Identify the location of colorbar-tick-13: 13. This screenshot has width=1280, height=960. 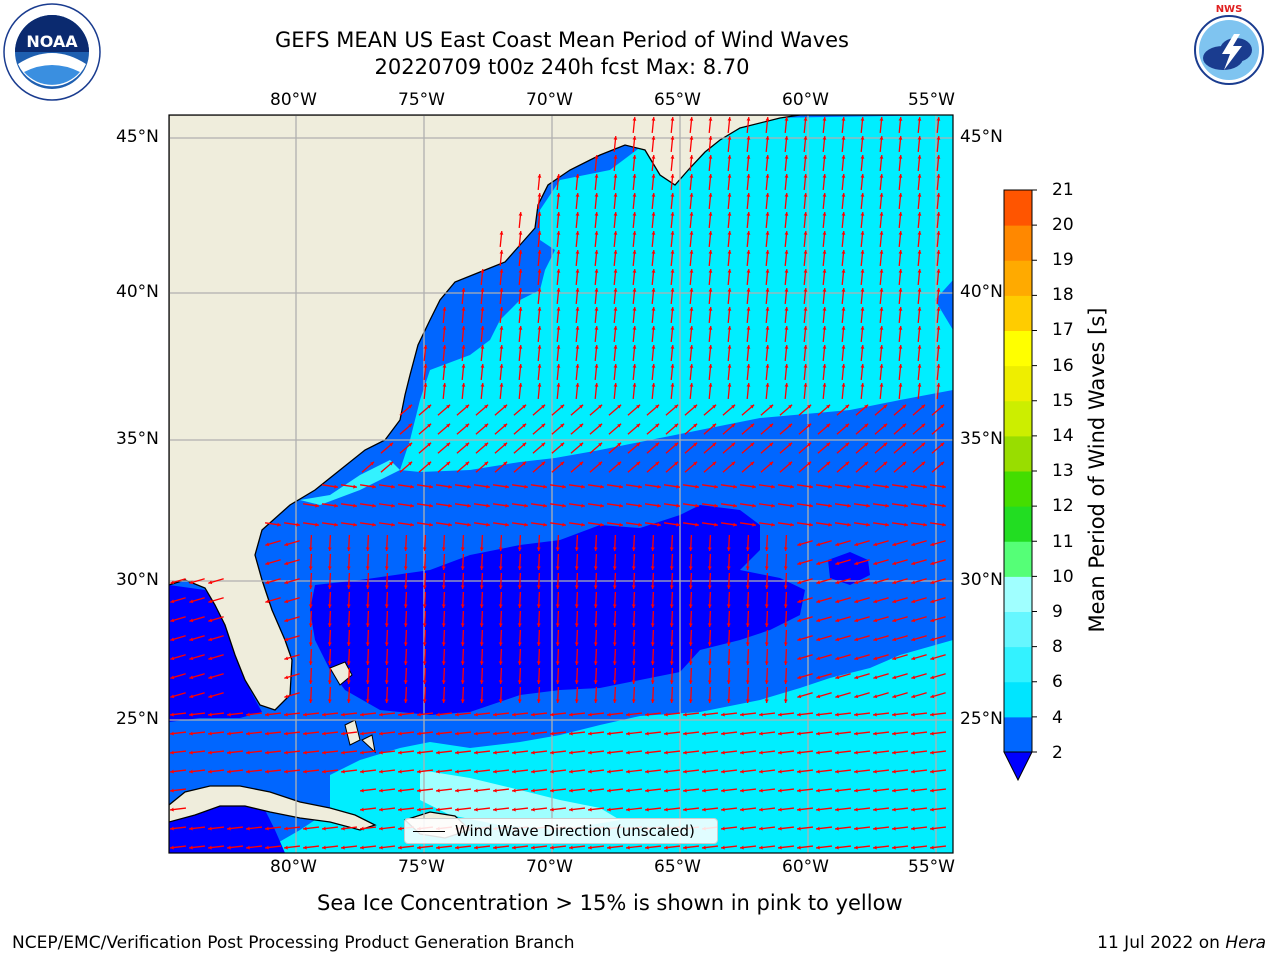
(1063, 471).